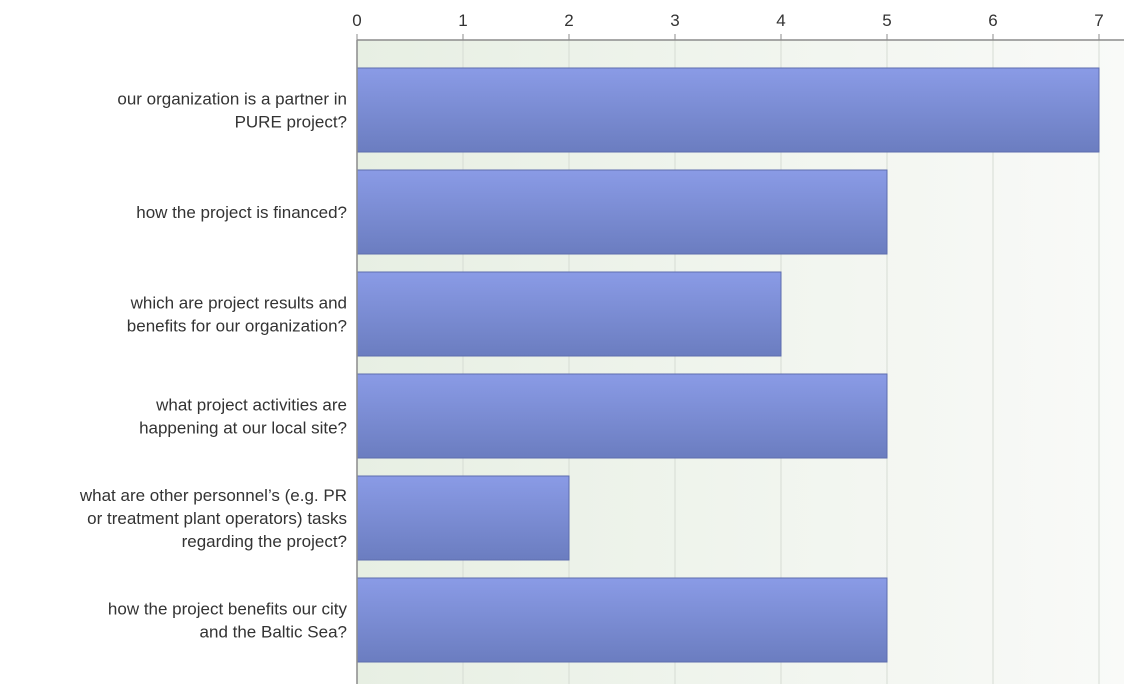 The width and height of the screenshot is (1124, 684). Describe the element at coordinates (273, 632) in the screenshot. I see `category-label-line: and the Baltic Sea?` at that location.